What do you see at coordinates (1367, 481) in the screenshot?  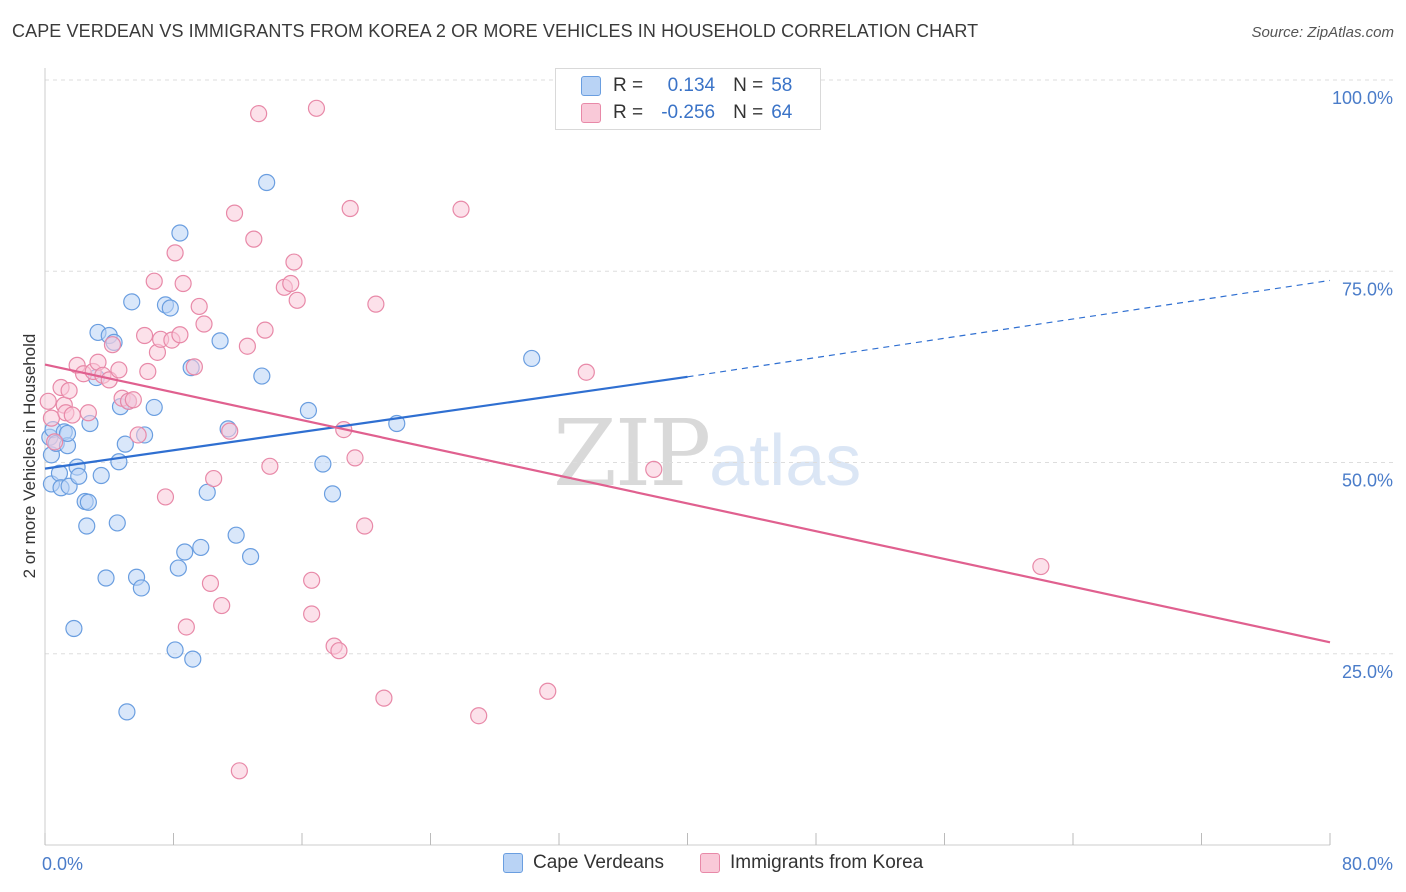 I see `y-tick-label: 50.0%` at bounding box center [1367, 481].